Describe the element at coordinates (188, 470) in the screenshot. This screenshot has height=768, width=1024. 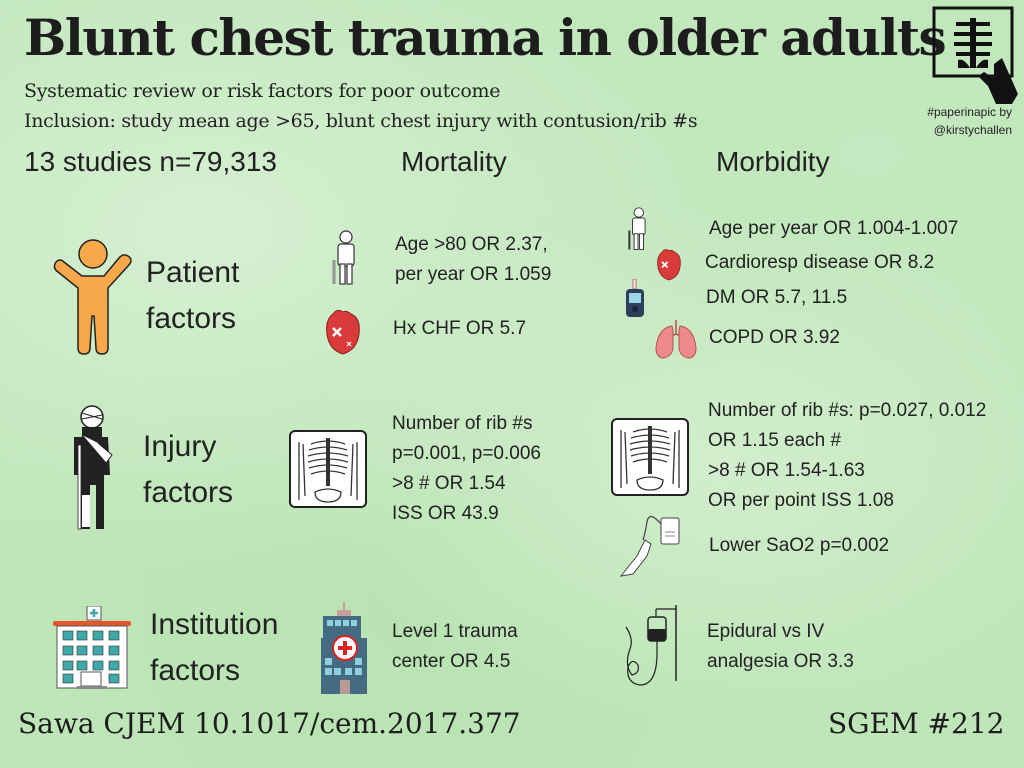
I see `injury-factors-label: Injury factors` at that location.